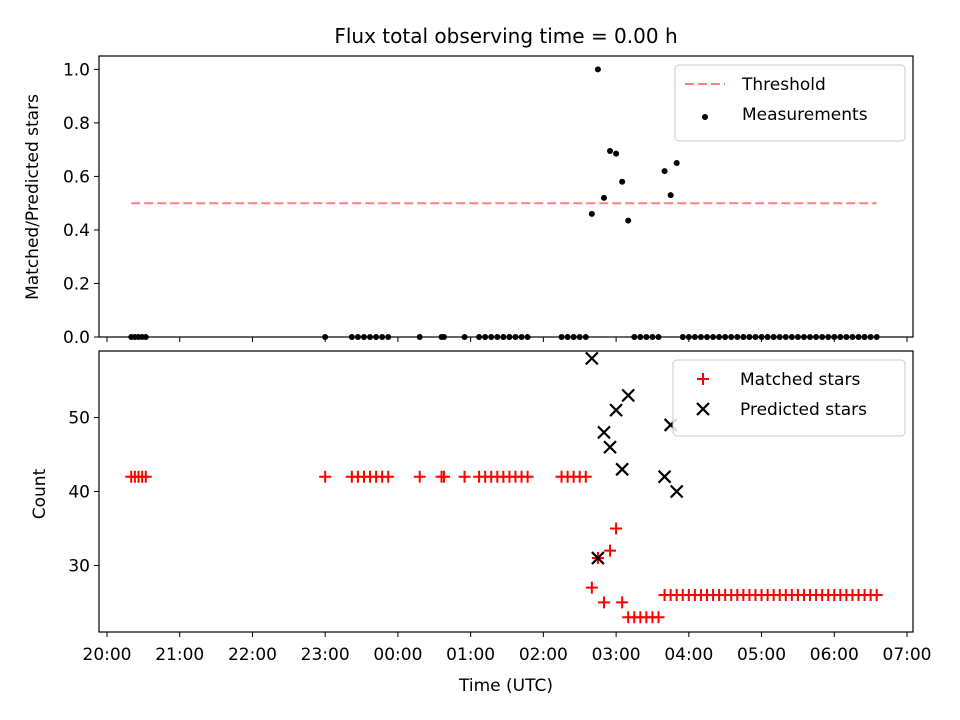 The width and height of the screenshot is (960, 720). Describe the element at coordinates (688, 655) in the screenshot. I see `x-tick-label: 04:00` at that location.